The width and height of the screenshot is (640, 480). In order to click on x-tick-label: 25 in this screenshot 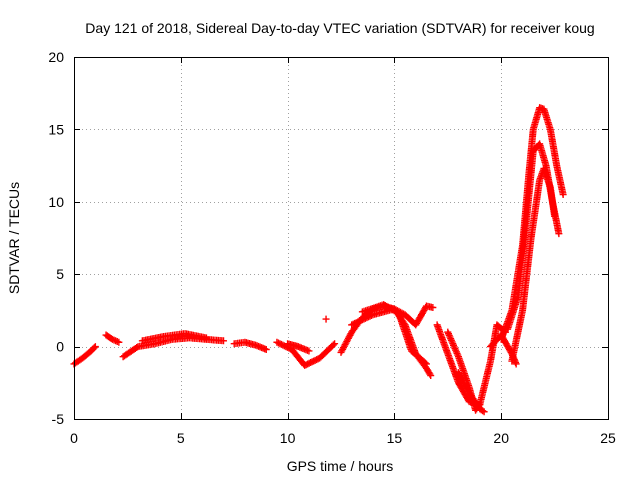, I will do `click(608, 438)`.